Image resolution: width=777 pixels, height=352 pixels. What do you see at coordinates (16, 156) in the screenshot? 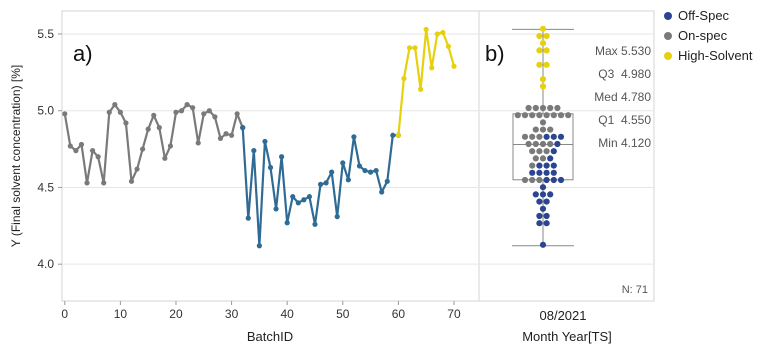
I see `y-axis-label: Y (Final solvent concentration) [%]` at bounding box center [16, 156].